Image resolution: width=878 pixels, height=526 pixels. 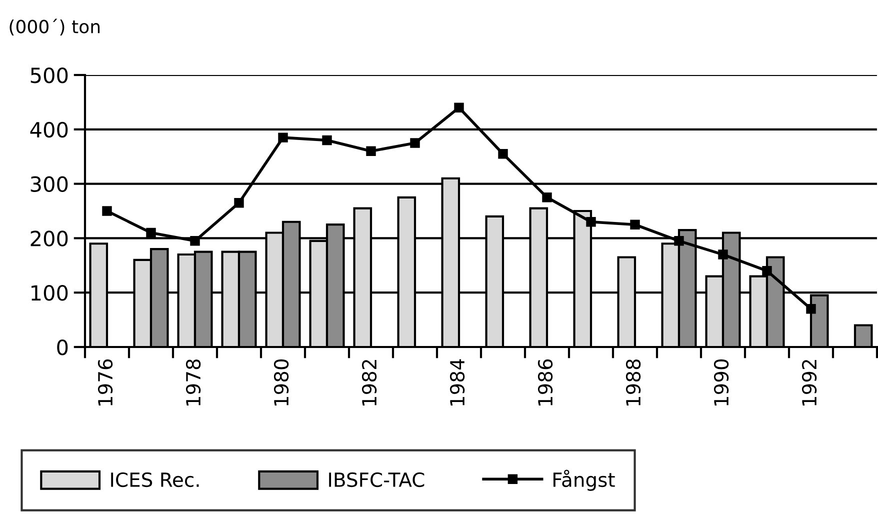 I want to click on x-tick-label: 1986, so click(x=545, y=382).